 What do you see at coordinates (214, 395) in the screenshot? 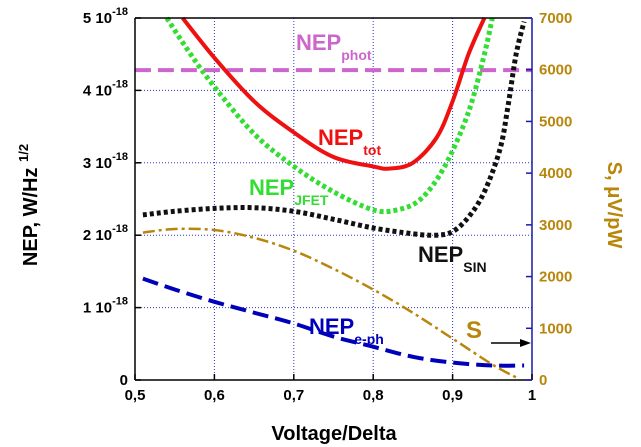
I see `x-tick-label: 0,6` at bounding box center [214, 395].